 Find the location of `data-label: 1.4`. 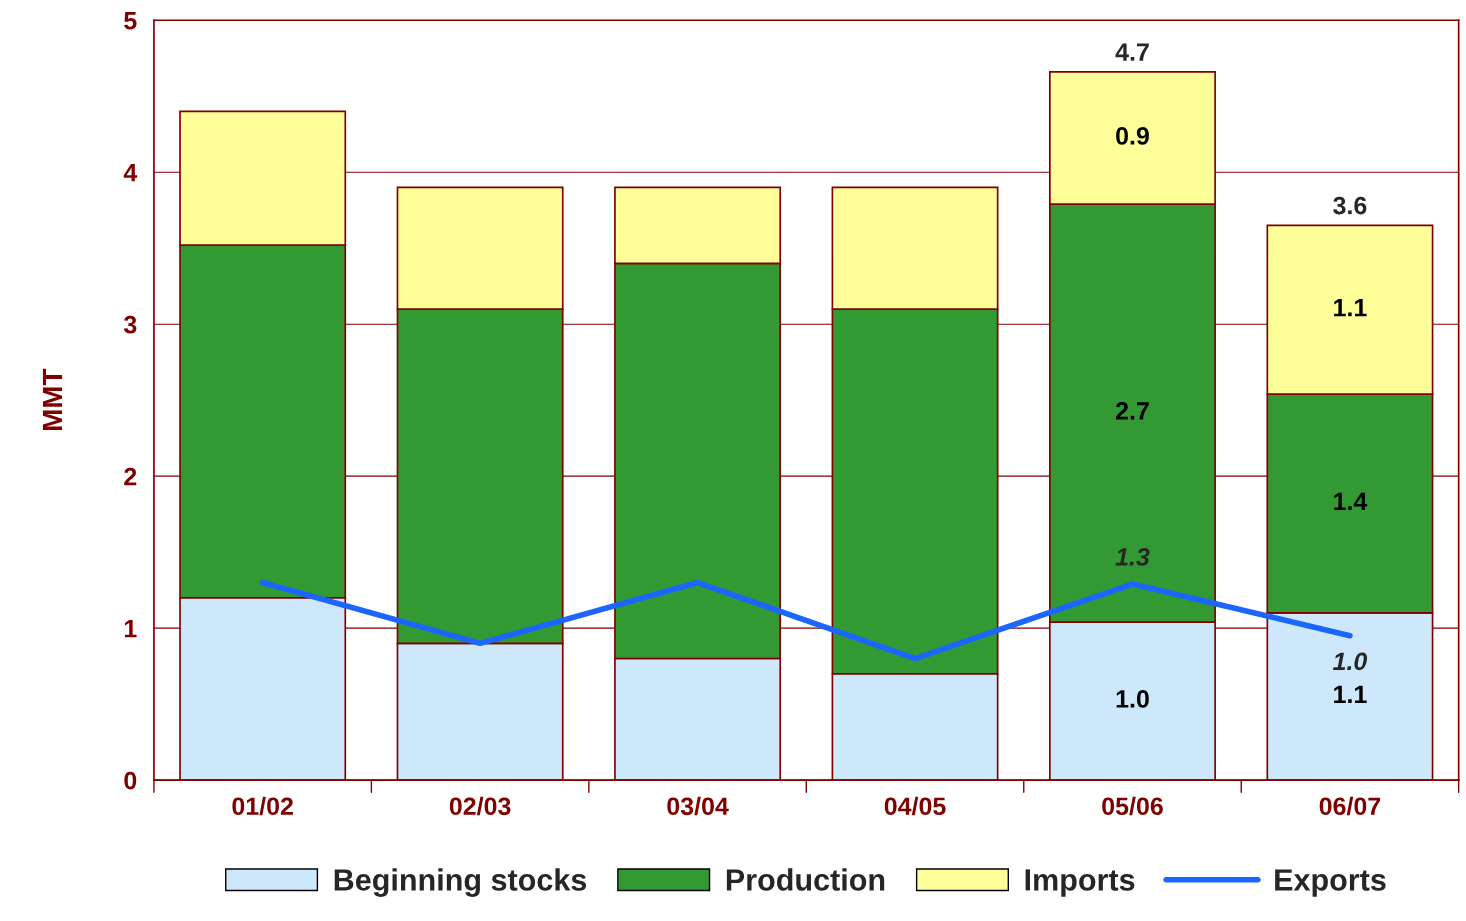

data-label: 1.4 is located at coordinates (1351, 501).